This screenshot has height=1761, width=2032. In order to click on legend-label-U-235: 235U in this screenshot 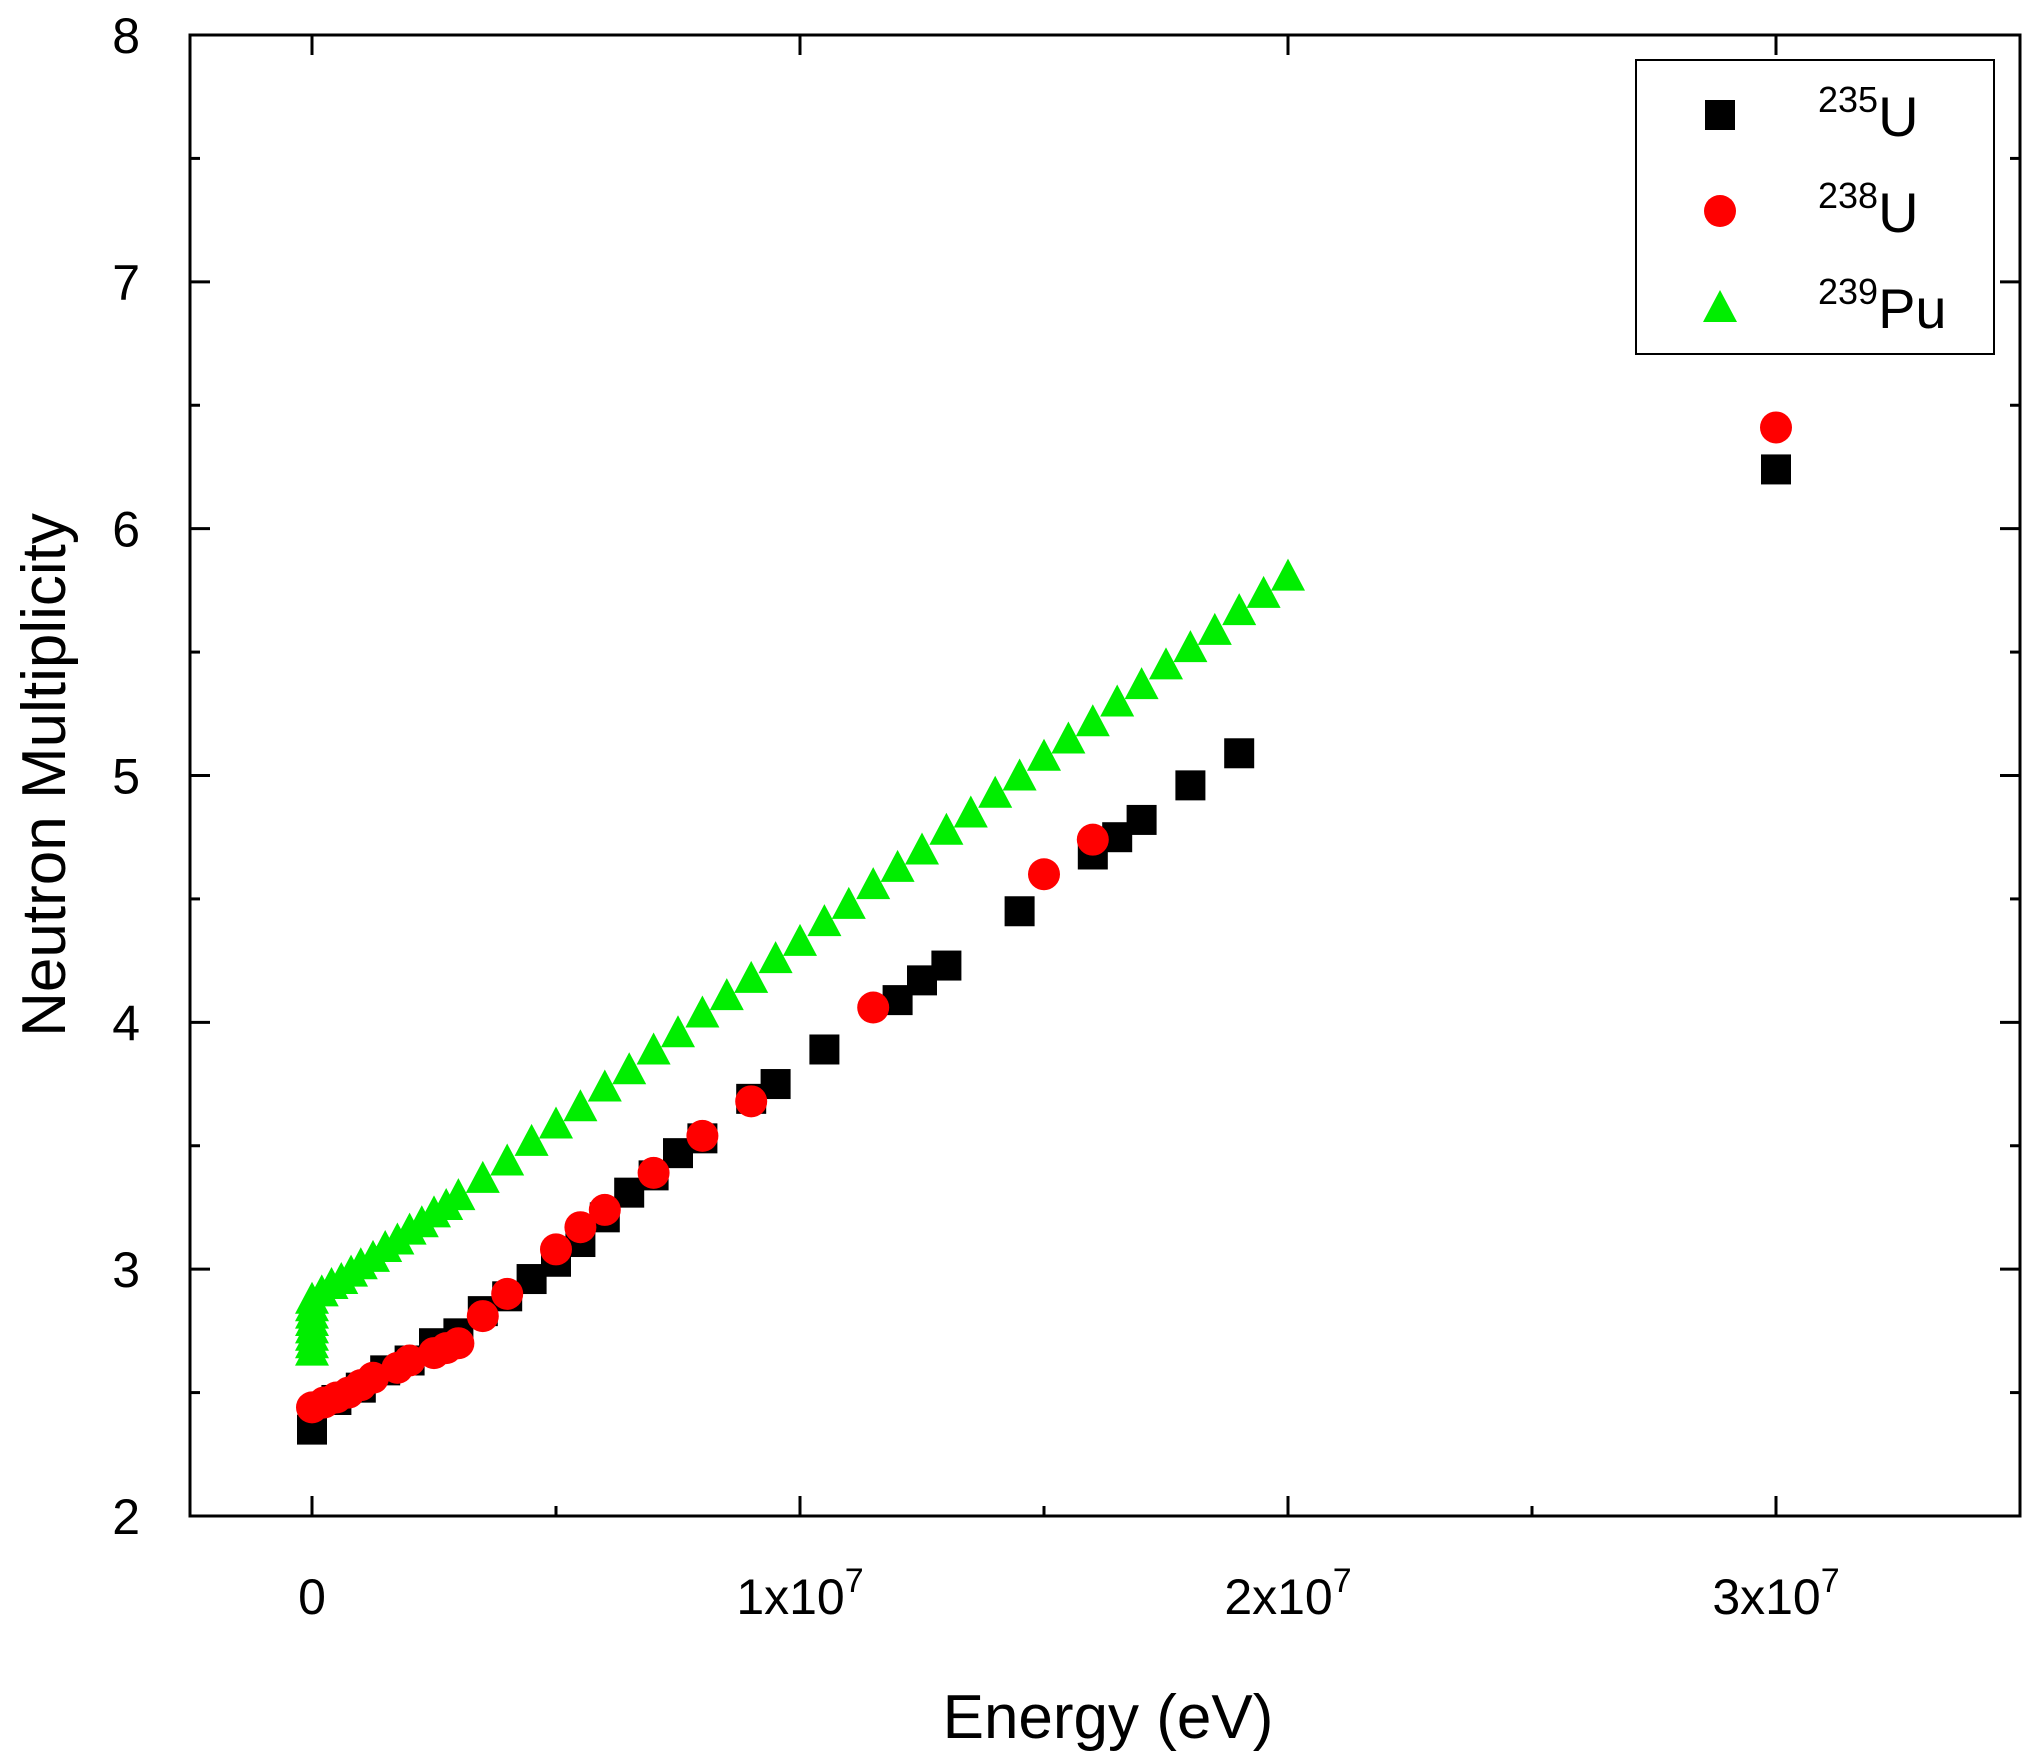, I will do `click(1868, 113)`.